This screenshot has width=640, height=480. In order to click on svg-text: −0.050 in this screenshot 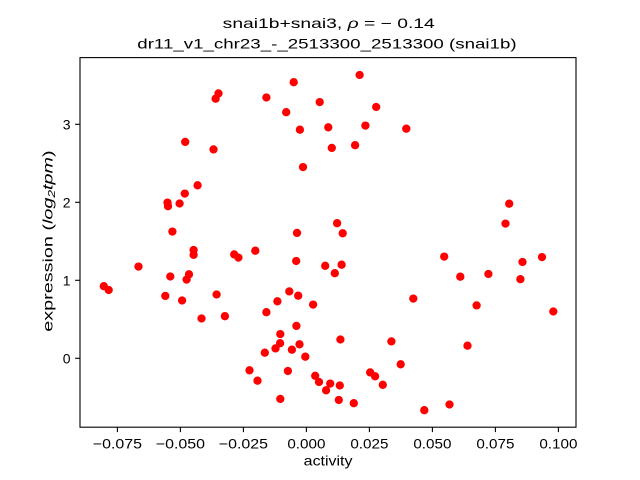, I will do `click(180, 444)`.